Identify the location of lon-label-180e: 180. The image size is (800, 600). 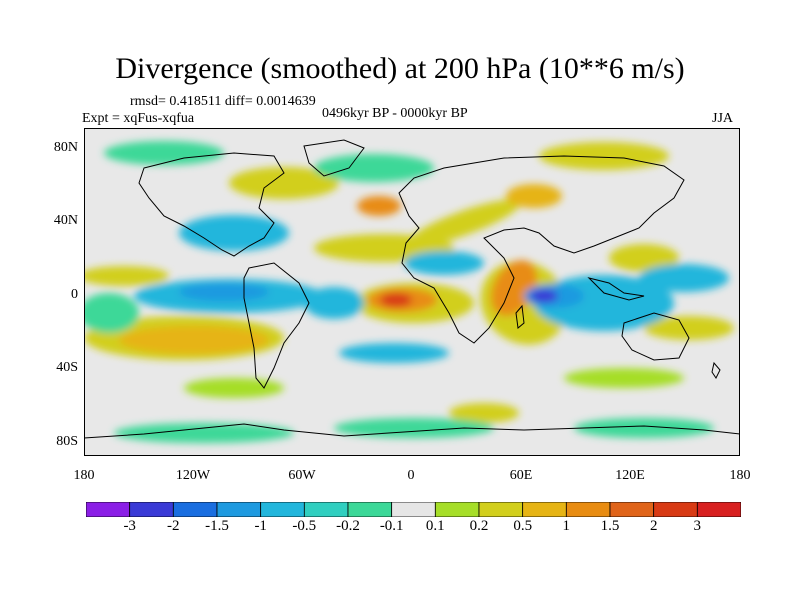
(740, 475).